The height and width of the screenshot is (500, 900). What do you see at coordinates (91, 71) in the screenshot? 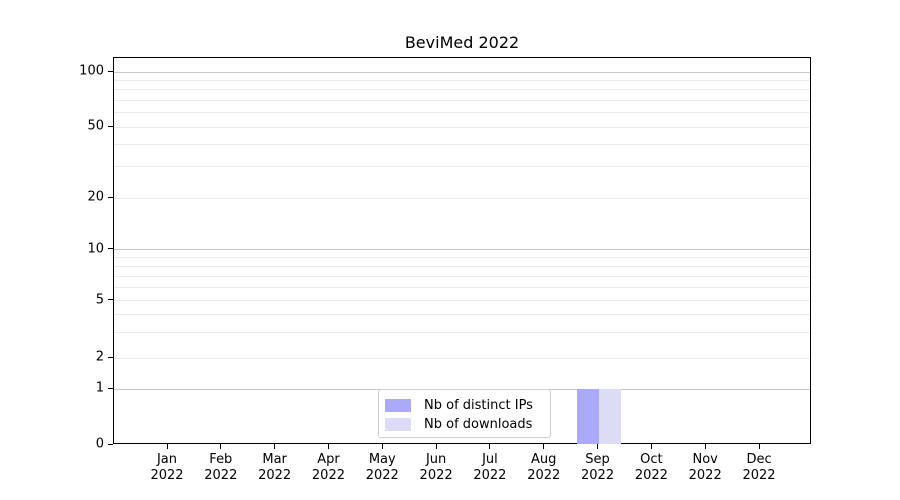
I see `y-tick-label: 100` at bounding box center [91, 71].